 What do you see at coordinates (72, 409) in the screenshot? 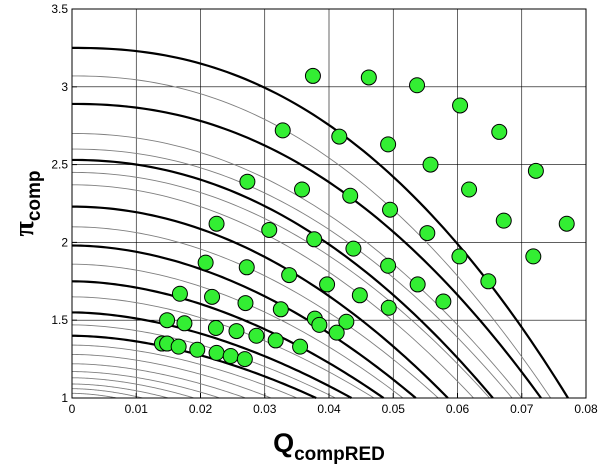
I see `x-tick-label: 0` at bounding box center [72, 409].